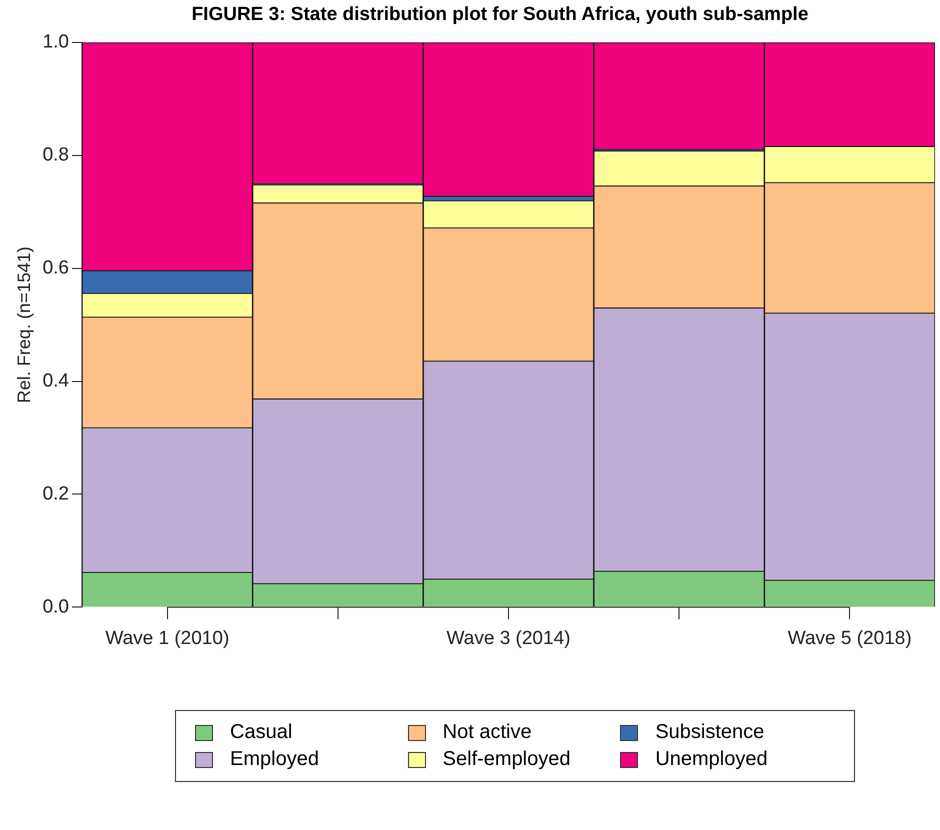  Describe the element at coordinates (487, 732) in the screenshot. I see `legend-label: Not active` at that location.